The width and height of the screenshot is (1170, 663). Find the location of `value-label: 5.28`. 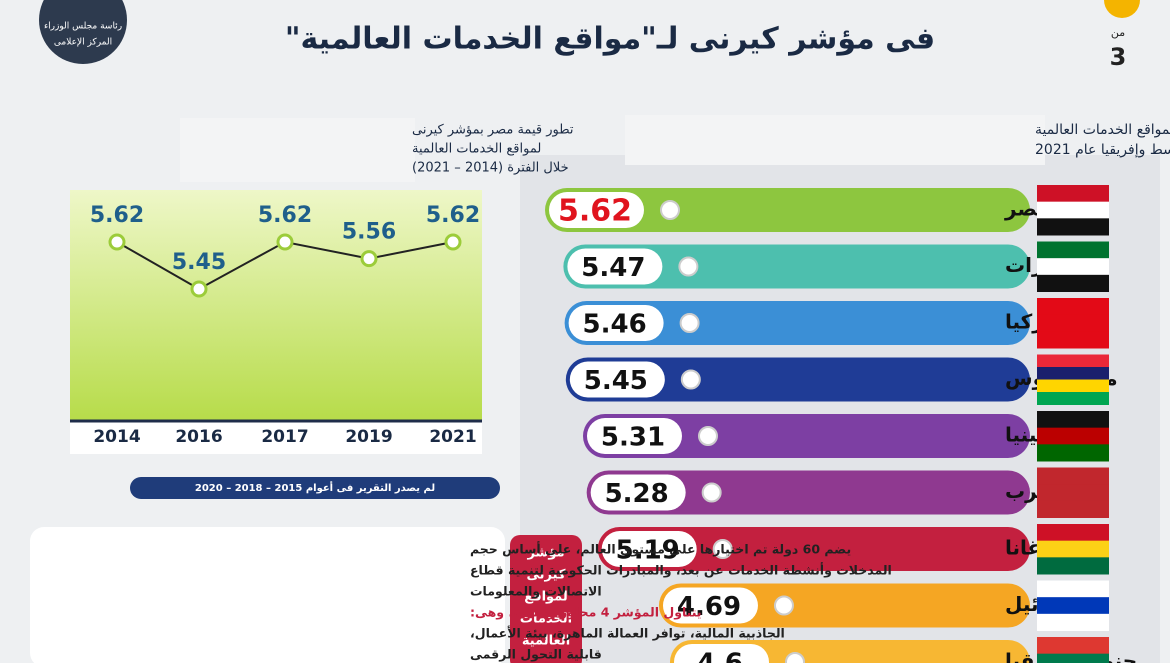

value-label: 5.28 is located at coordinates (637, 494).